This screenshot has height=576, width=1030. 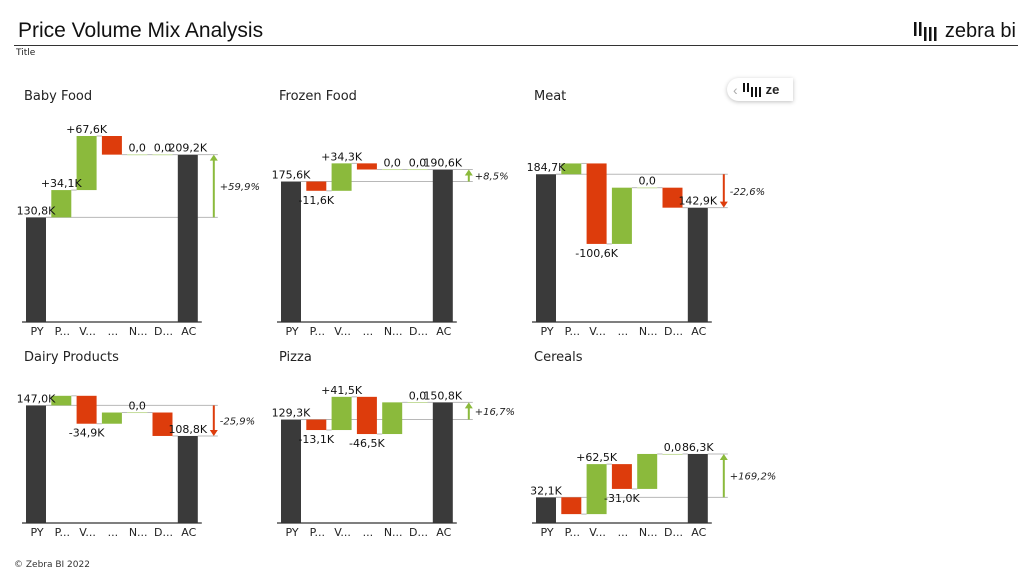 What do you see at coordinates (558, 357) in the screenshot?
I see `chart-title: Cereals` at bounding box center [558, 357].